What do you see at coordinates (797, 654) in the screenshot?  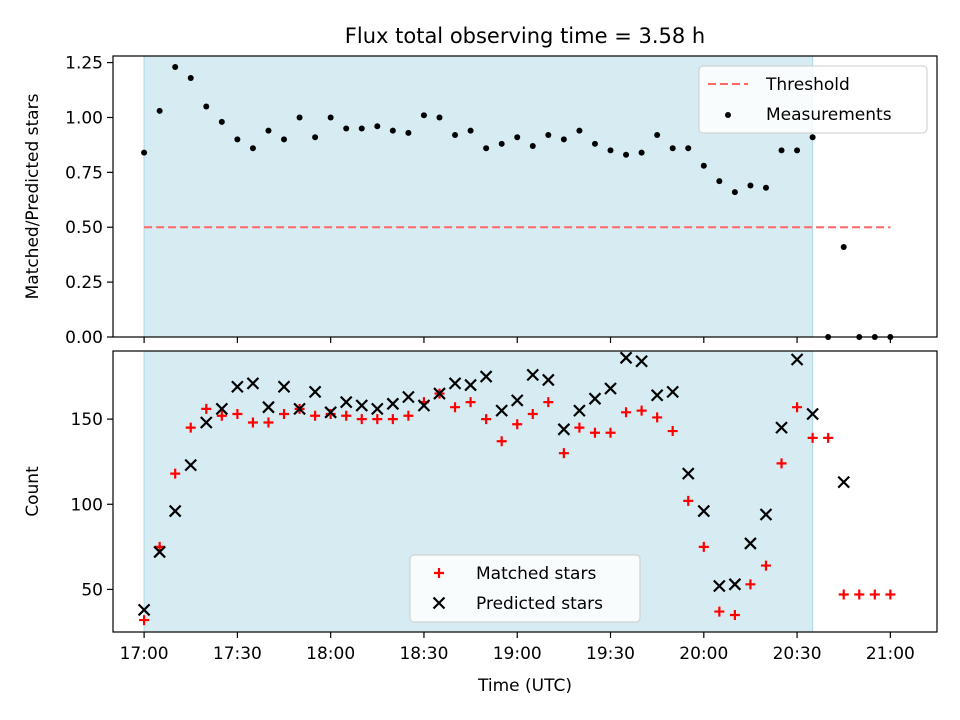 I see `xtick-label: 20:30` at bounding box center [797, 654].